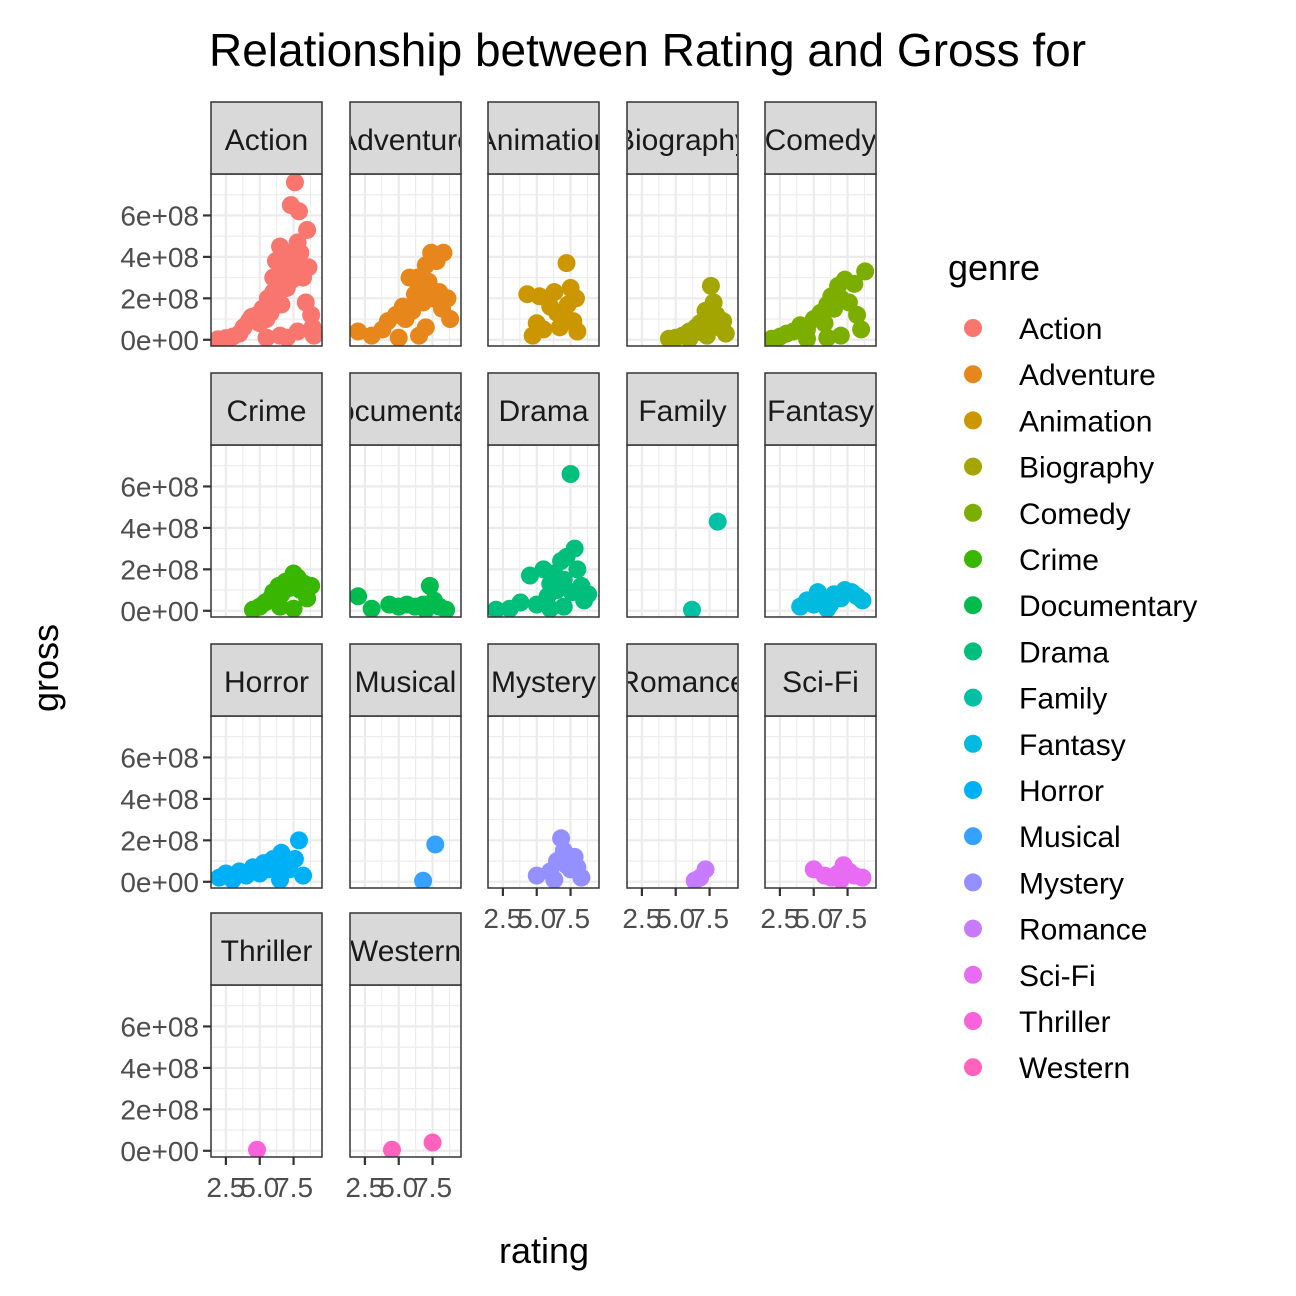 This screenshot has width=1296, height=1296. What do you see at coordinates (405, 680) in the screenshot?
I see `facet-strip: Musical` at bounding box center [405, 680].